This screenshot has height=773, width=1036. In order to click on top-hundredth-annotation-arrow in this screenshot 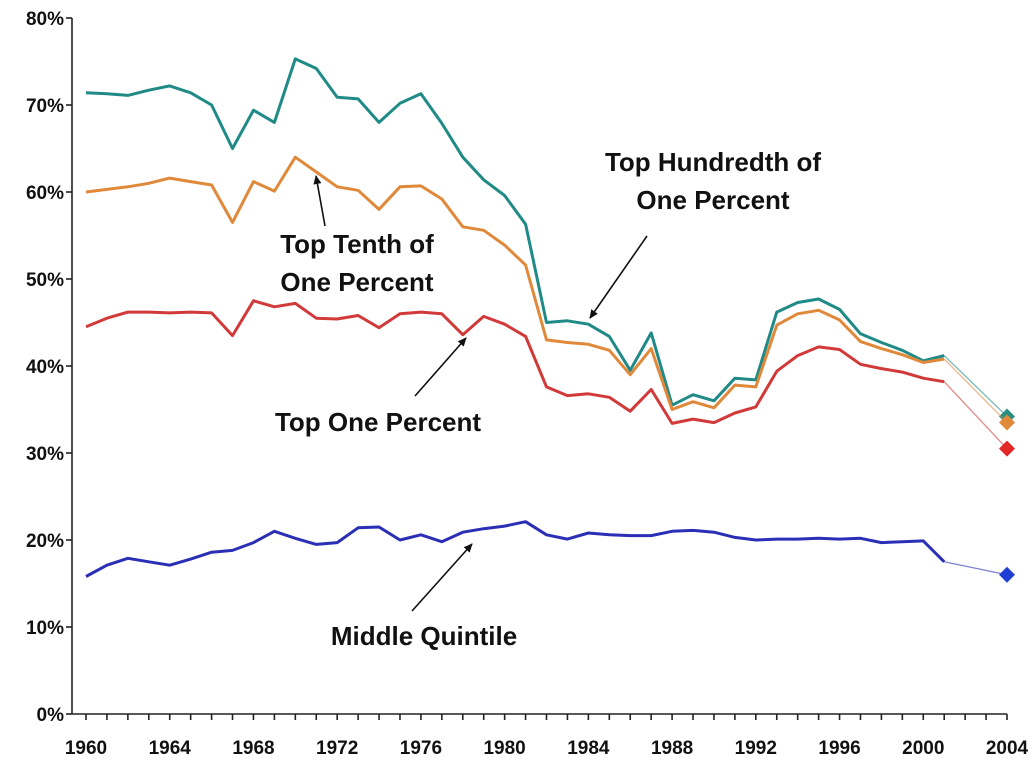, I will do `click(618, 277)`.